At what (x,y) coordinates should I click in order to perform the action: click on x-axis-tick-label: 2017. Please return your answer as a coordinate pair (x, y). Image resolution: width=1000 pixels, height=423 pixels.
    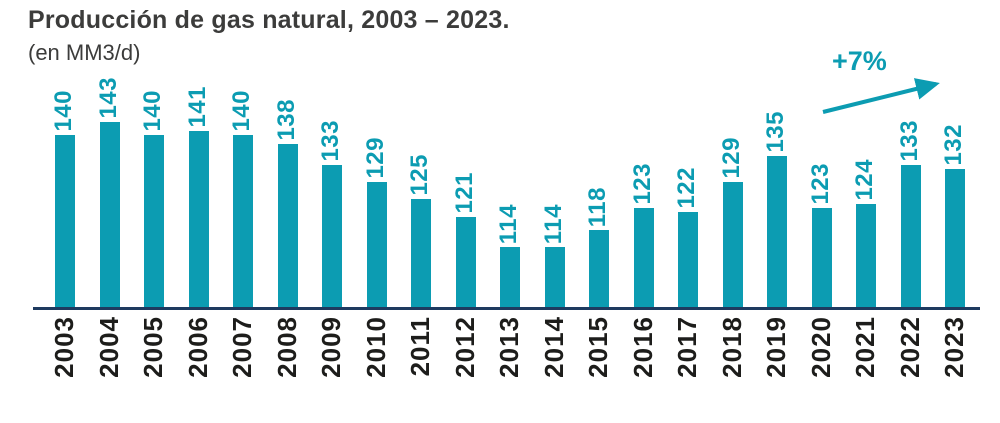
    Looking at the image, I should click on (687, 347).